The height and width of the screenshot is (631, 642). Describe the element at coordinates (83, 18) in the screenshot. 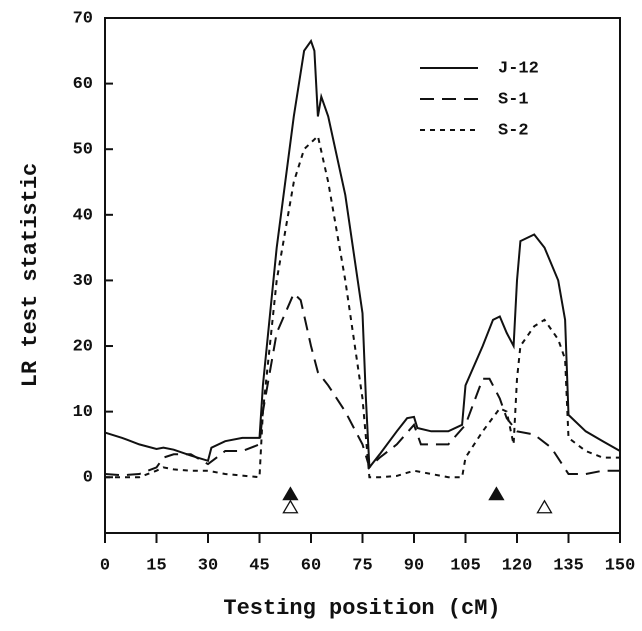

I see `y-tick-label: 70` at that location.